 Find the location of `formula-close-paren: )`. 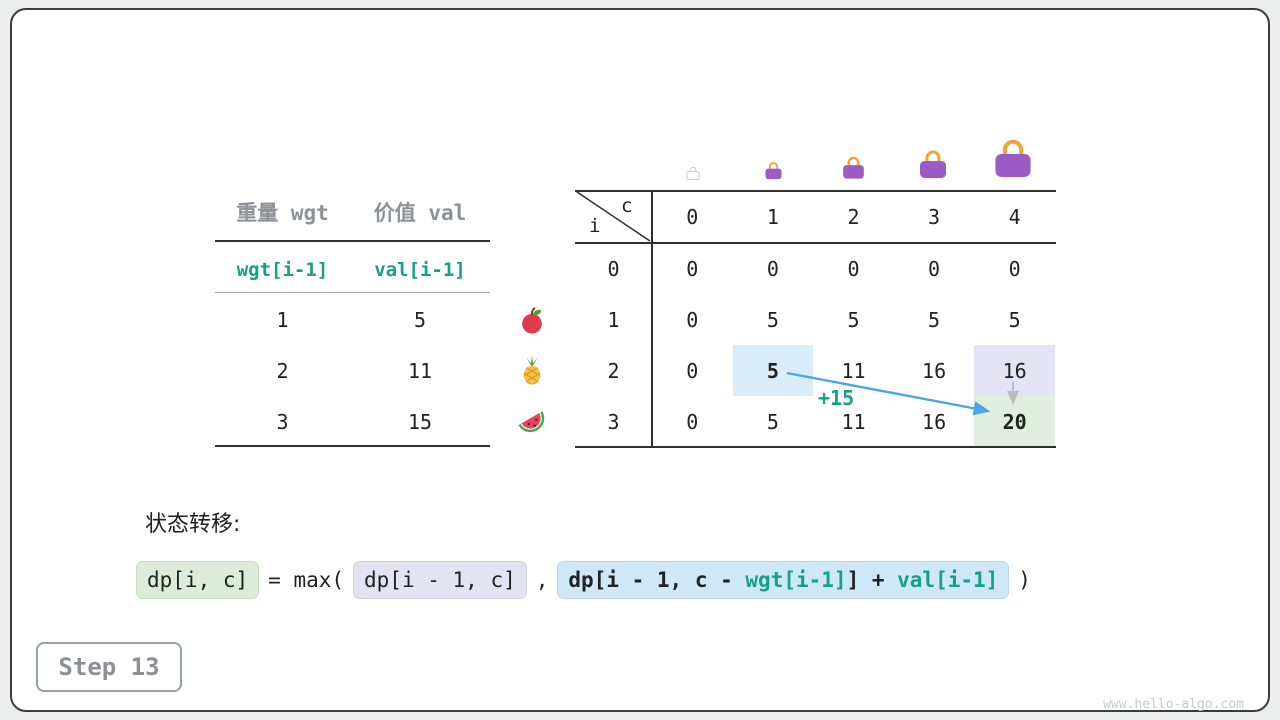

formula-close-paren: ) is located at coordinates (1024, 580).